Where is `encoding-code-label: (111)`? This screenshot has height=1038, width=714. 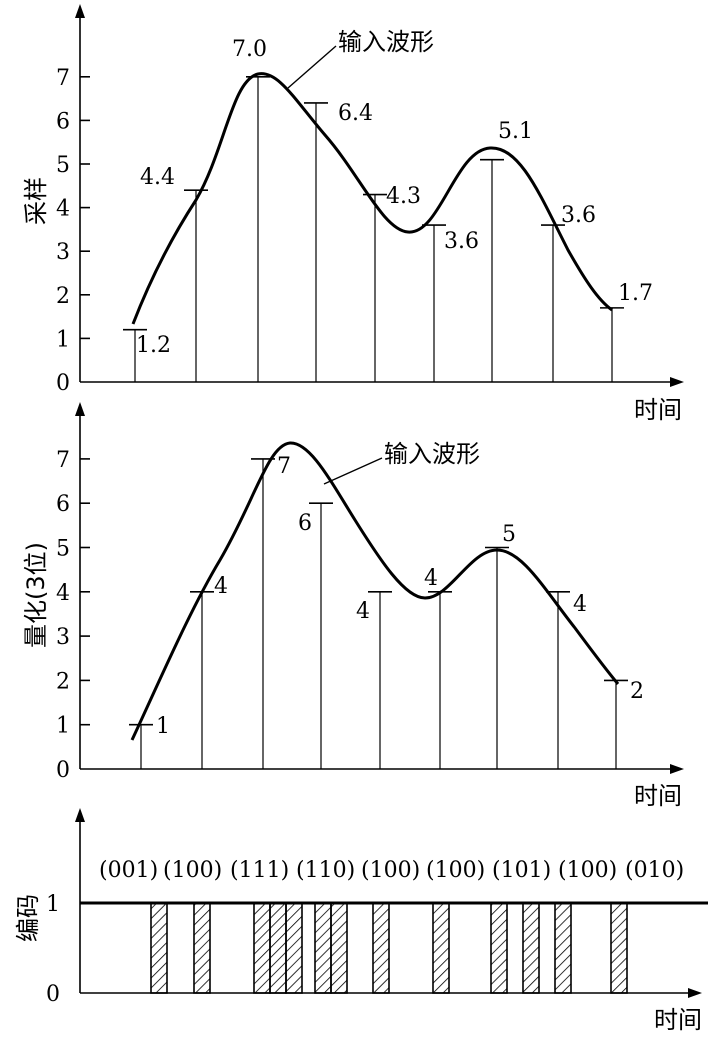 encoding-code-label: (111) is located at coordinates (259, 870).